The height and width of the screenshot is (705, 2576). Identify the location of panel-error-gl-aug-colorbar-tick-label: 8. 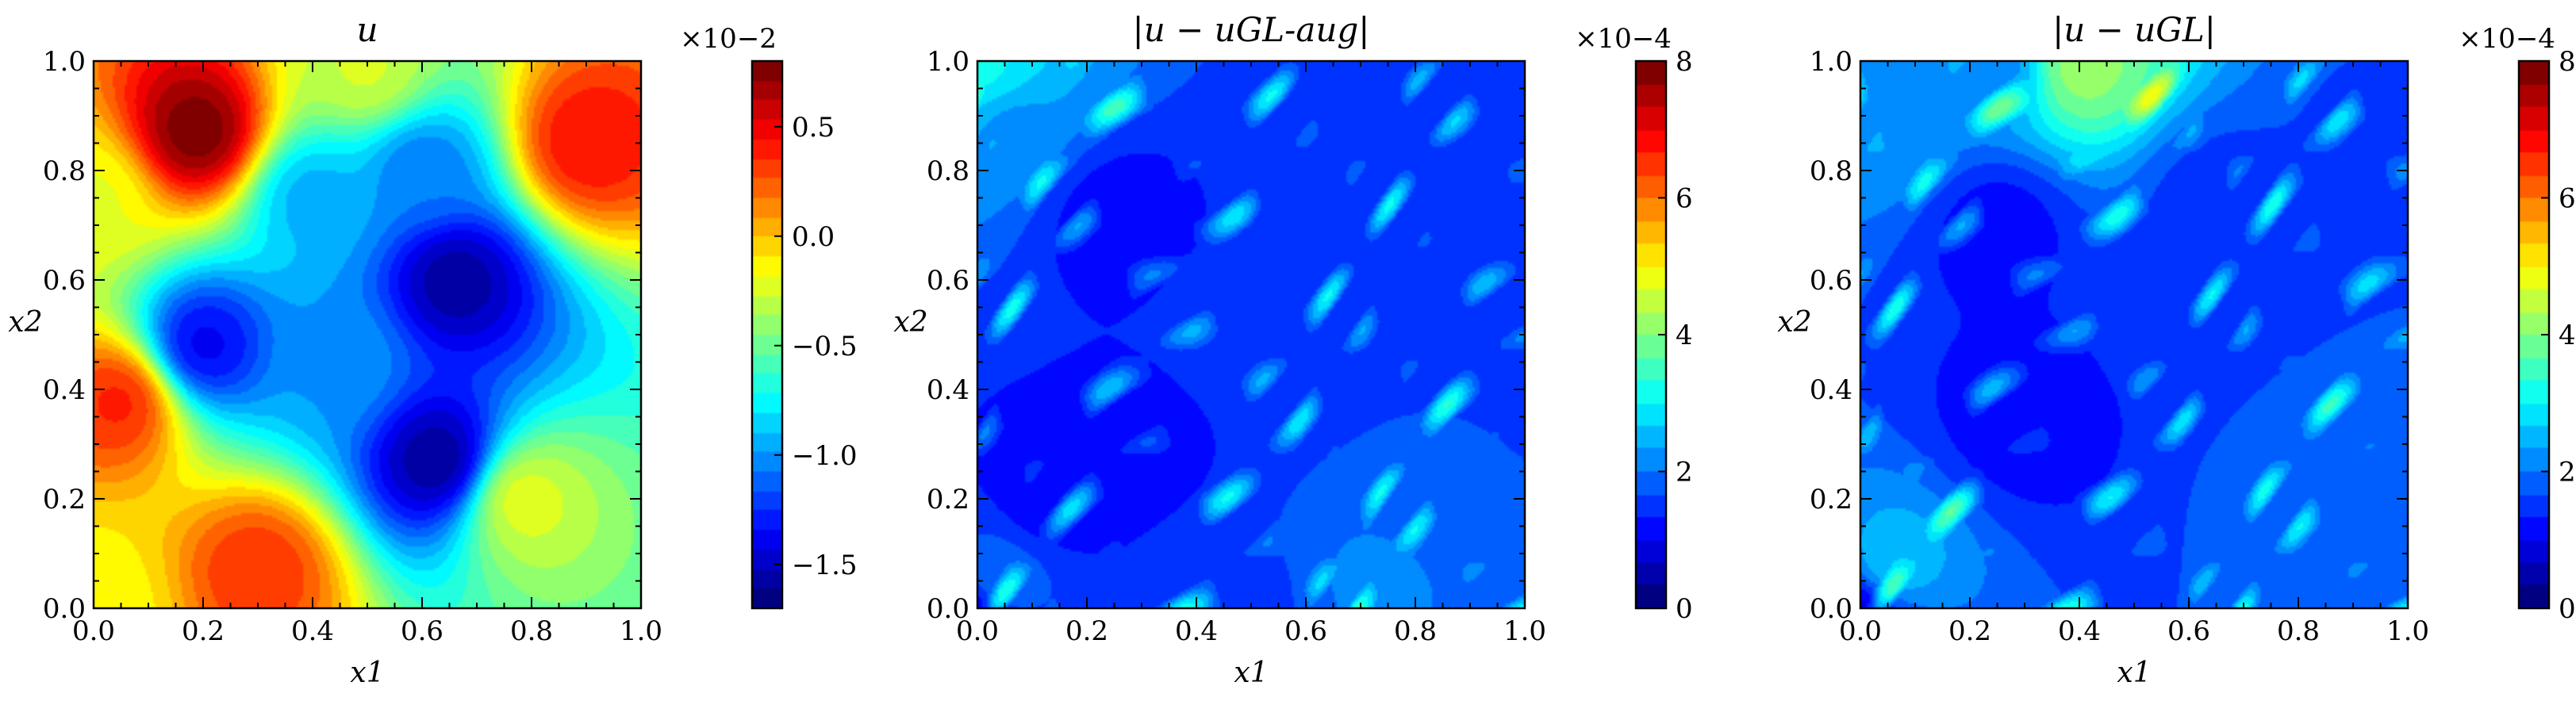
(1685, 62).